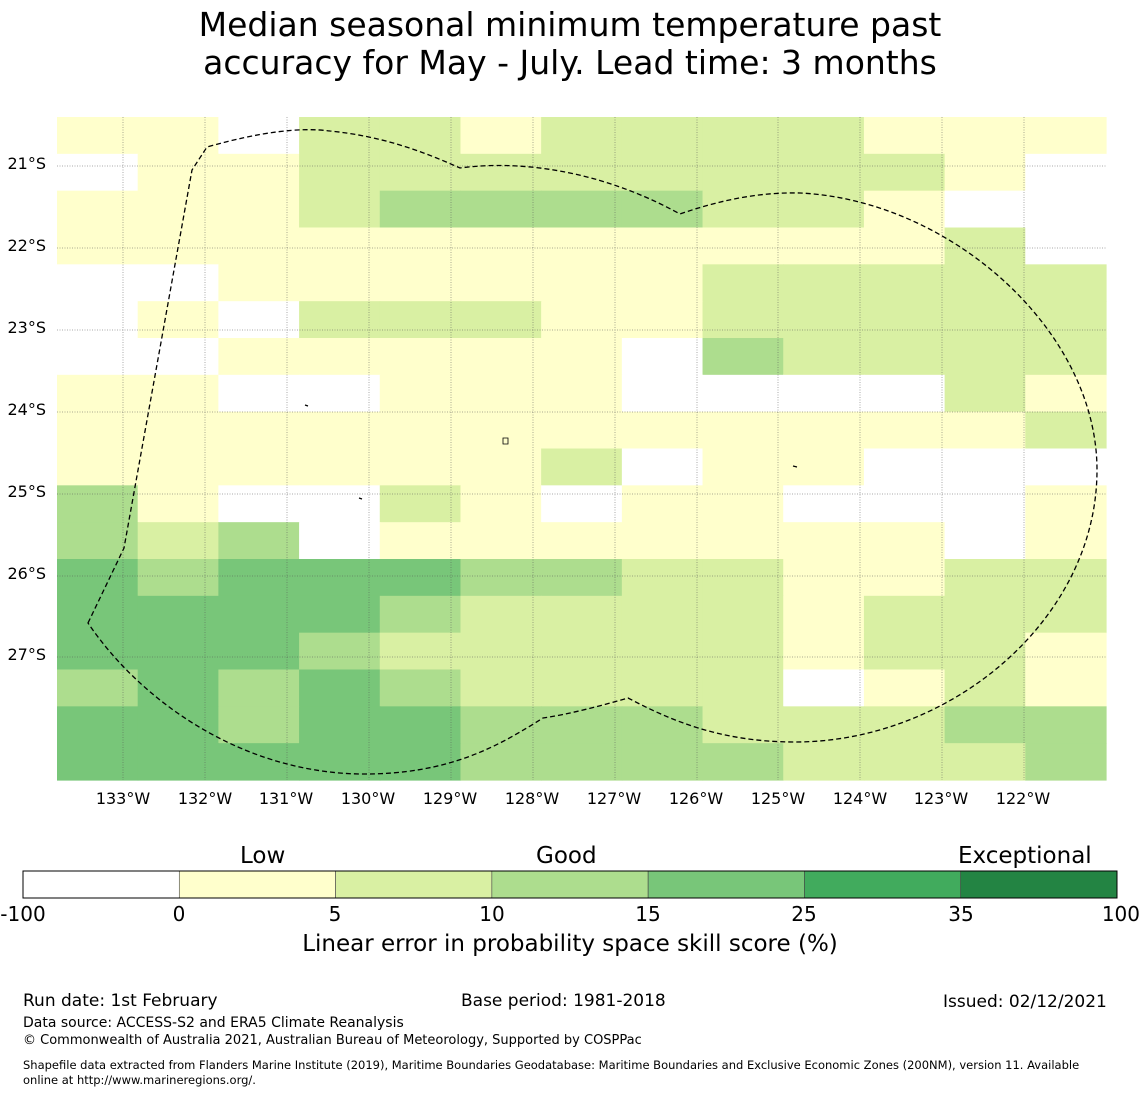 Image resolution: width=1140 pixels, height=1095 pixels. Describe the element at coordinates (961, 914) in the screenshot. I see `colorbar-tick: 35` at that location.